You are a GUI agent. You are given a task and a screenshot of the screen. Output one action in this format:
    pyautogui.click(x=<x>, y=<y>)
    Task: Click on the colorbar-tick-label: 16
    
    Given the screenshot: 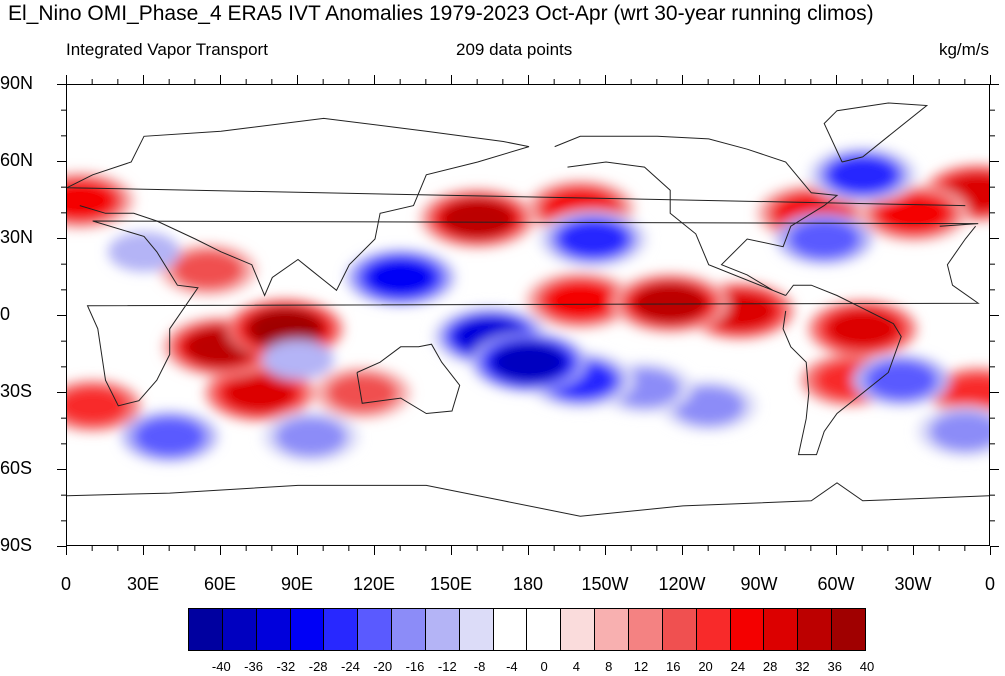 What is the action you would take?
    pyautogui.click(x=673, y=666)
    